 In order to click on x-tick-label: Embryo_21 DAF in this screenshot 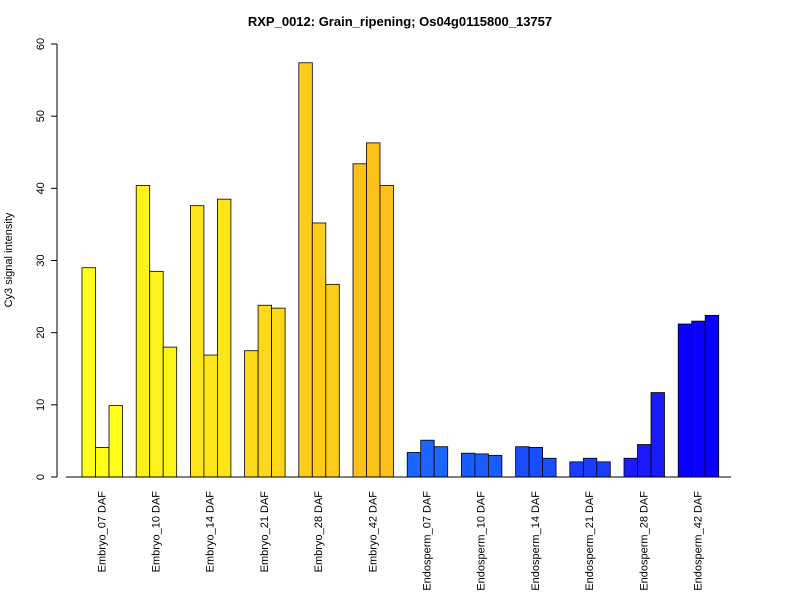, I will do `click(265, 532)`.